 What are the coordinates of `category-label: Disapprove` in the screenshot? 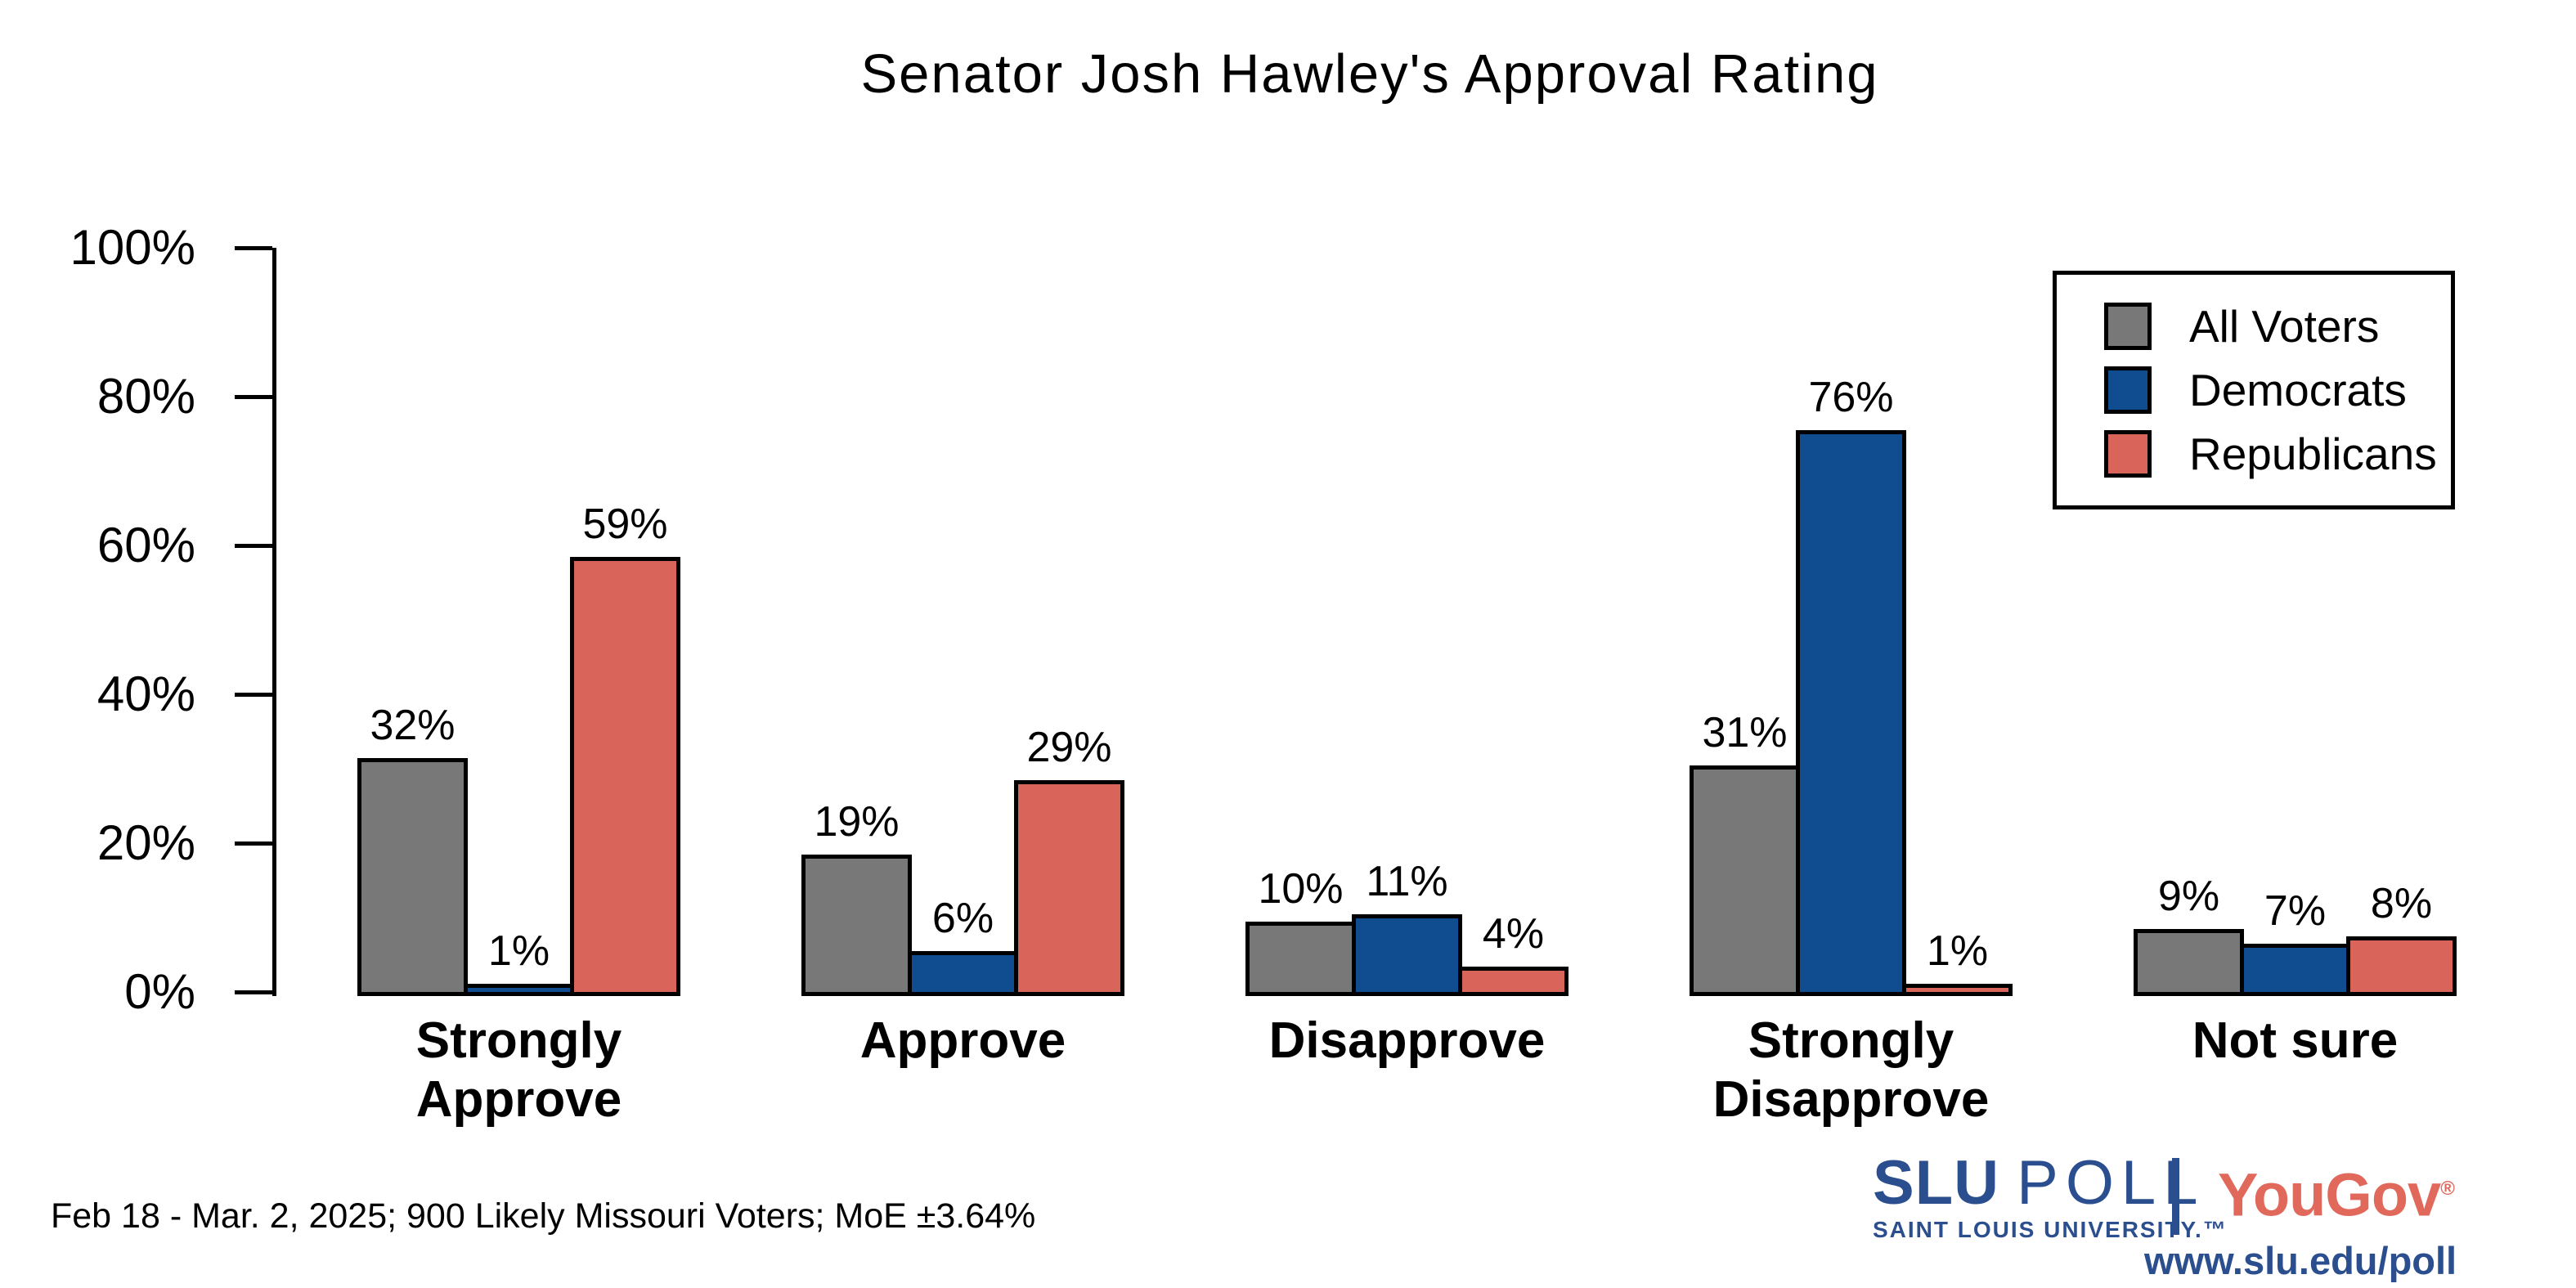 It's located at (1407, 1041).